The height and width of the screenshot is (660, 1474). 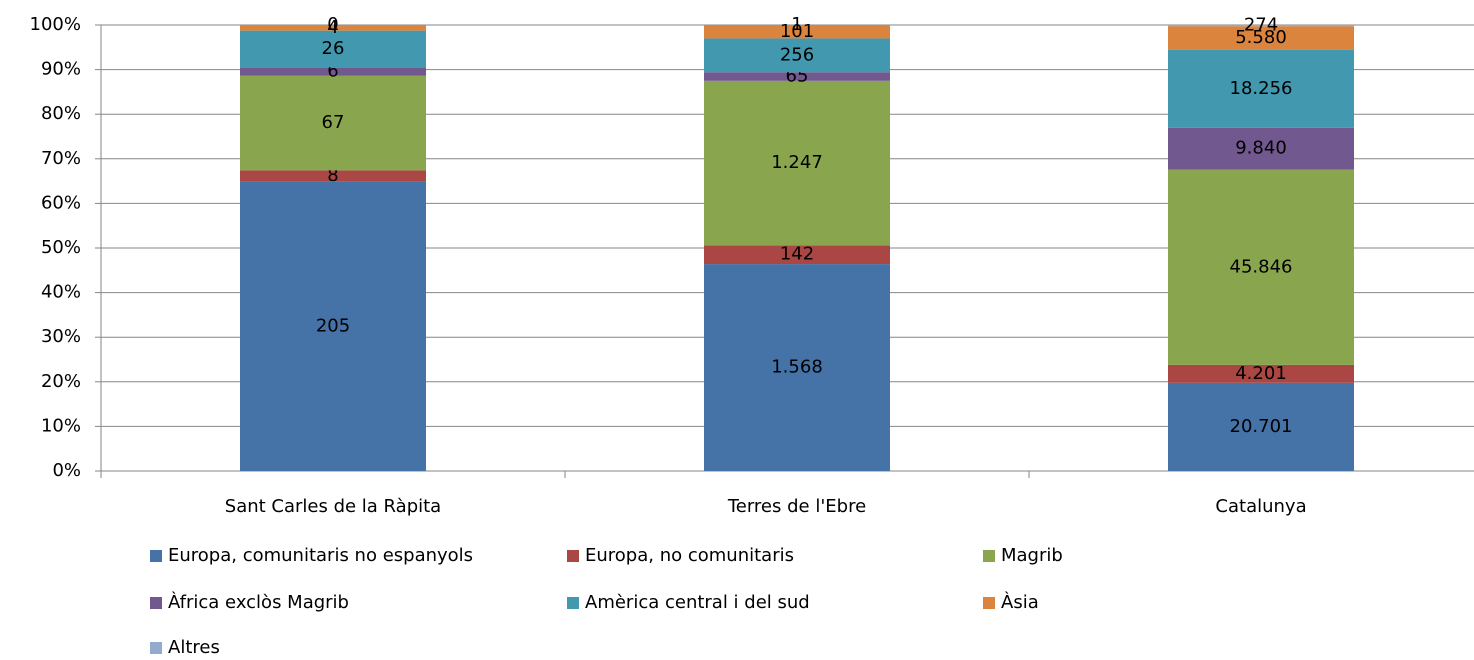 What do you see at coordinates (1261, 373) in the screenshot?
I see `data-label: 4.201` at bounding box center [1261, 373].